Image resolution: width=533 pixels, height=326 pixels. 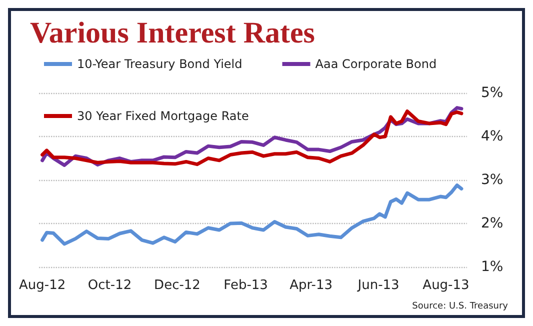 What do you see at coordinates (246, 285) in the screenshot?
I see `x-tick-label: Feb-13` at bounding box center [246, 285].